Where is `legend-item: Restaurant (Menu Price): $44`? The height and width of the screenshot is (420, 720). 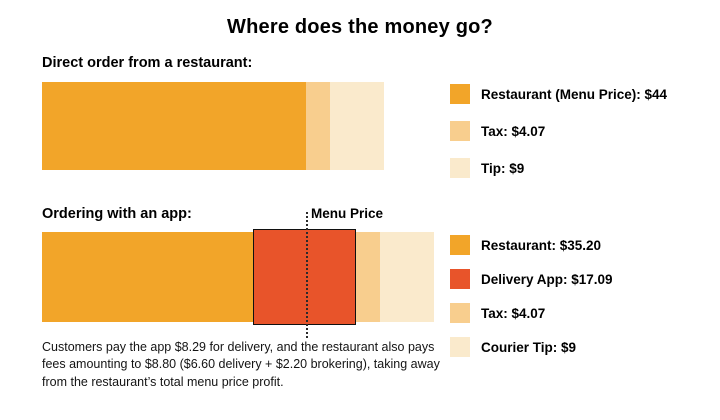 legend-item: Restaurant (Menu Price): $44 is located at coordinates (558, 94).